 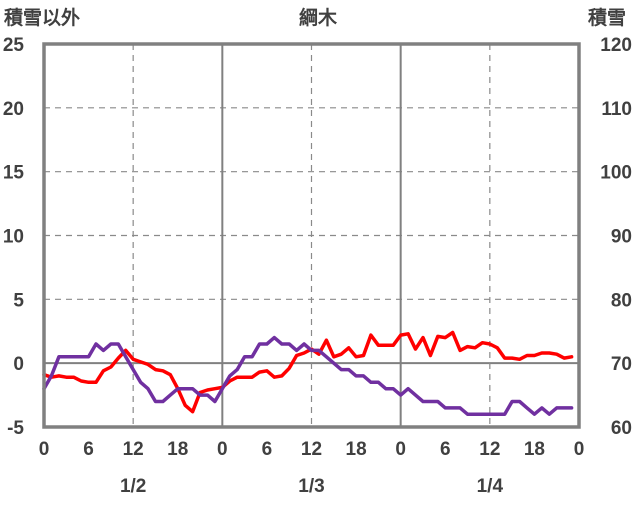 What do you see at coordinates (621, 237) in the screenshot?
I see `right-tick-label: 90` at bounding box center [621, 237].